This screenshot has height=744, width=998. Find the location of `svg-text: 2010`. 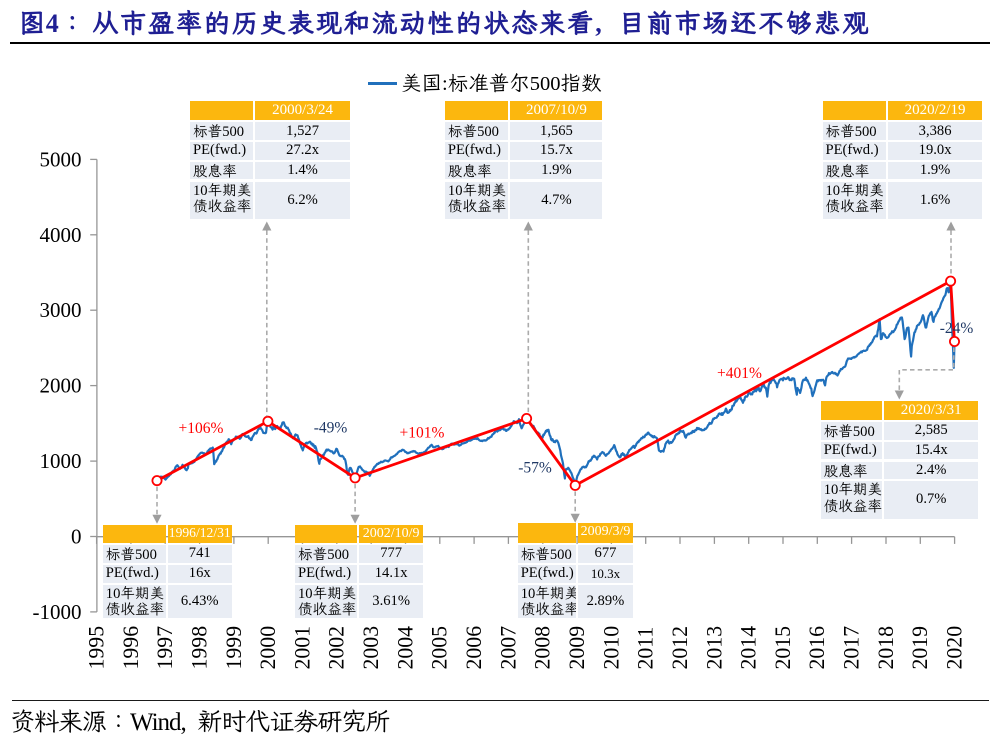

svg-text: 2010 is located at coordinates (611, 648).